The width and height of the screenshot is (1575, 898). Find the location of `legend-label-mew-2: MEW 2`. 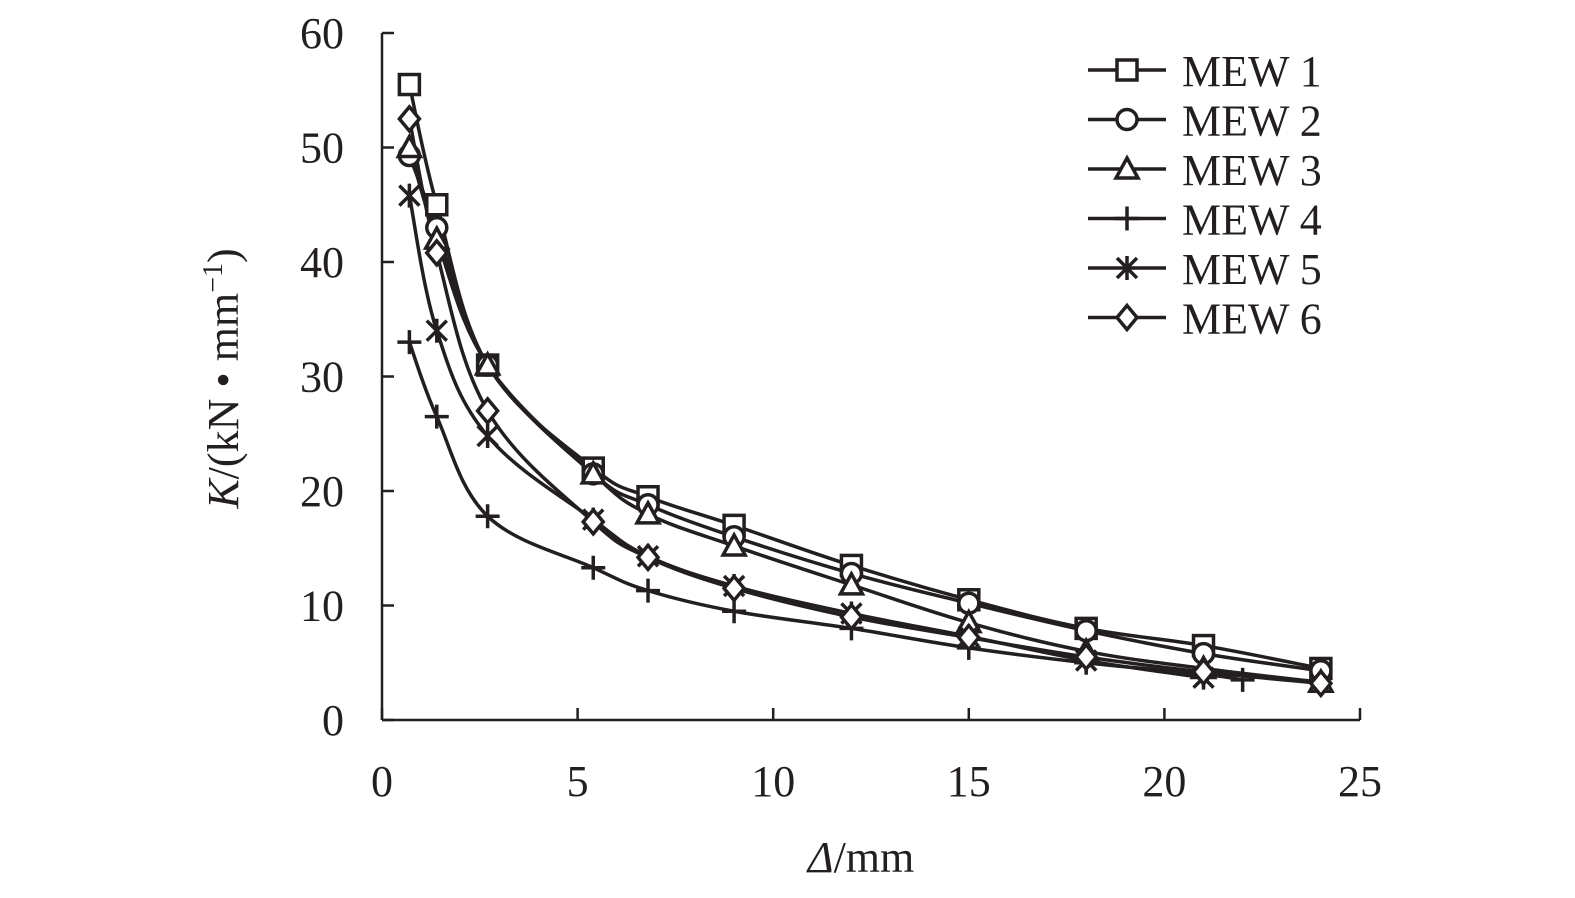

legend-label-mew-2: MEW 2 is located at coordinates (1252, 121).